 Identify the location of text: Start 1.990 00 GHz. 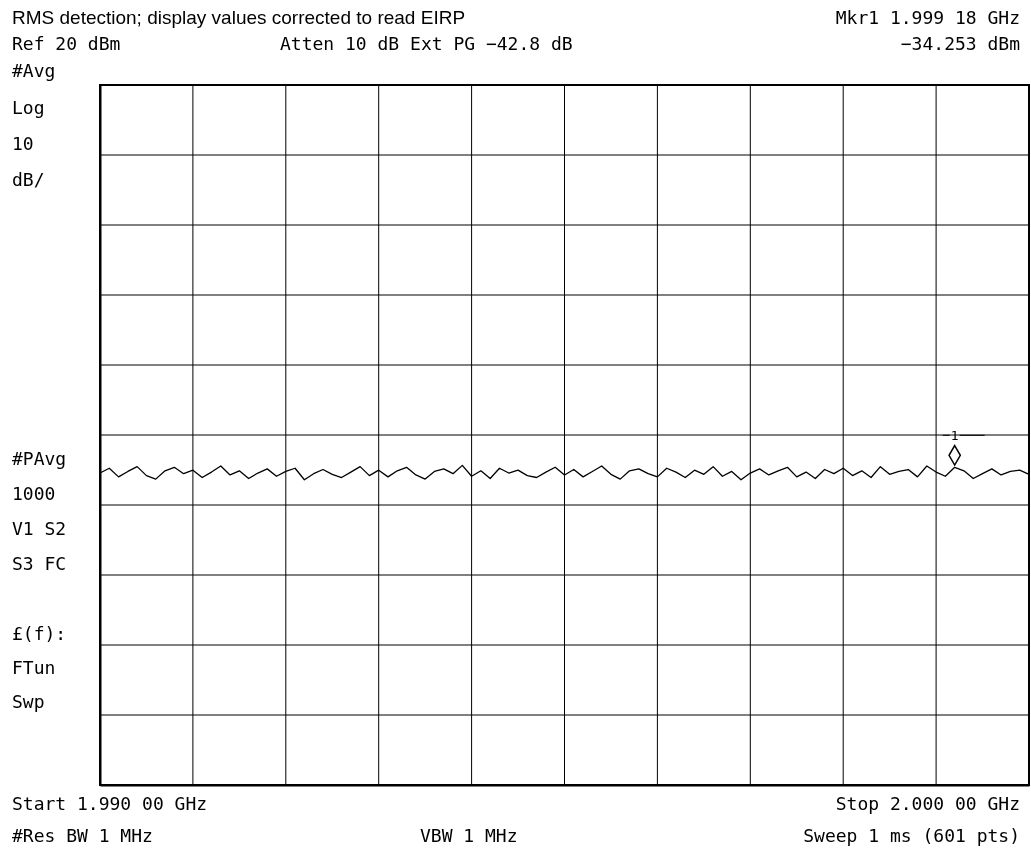
(110, 803).